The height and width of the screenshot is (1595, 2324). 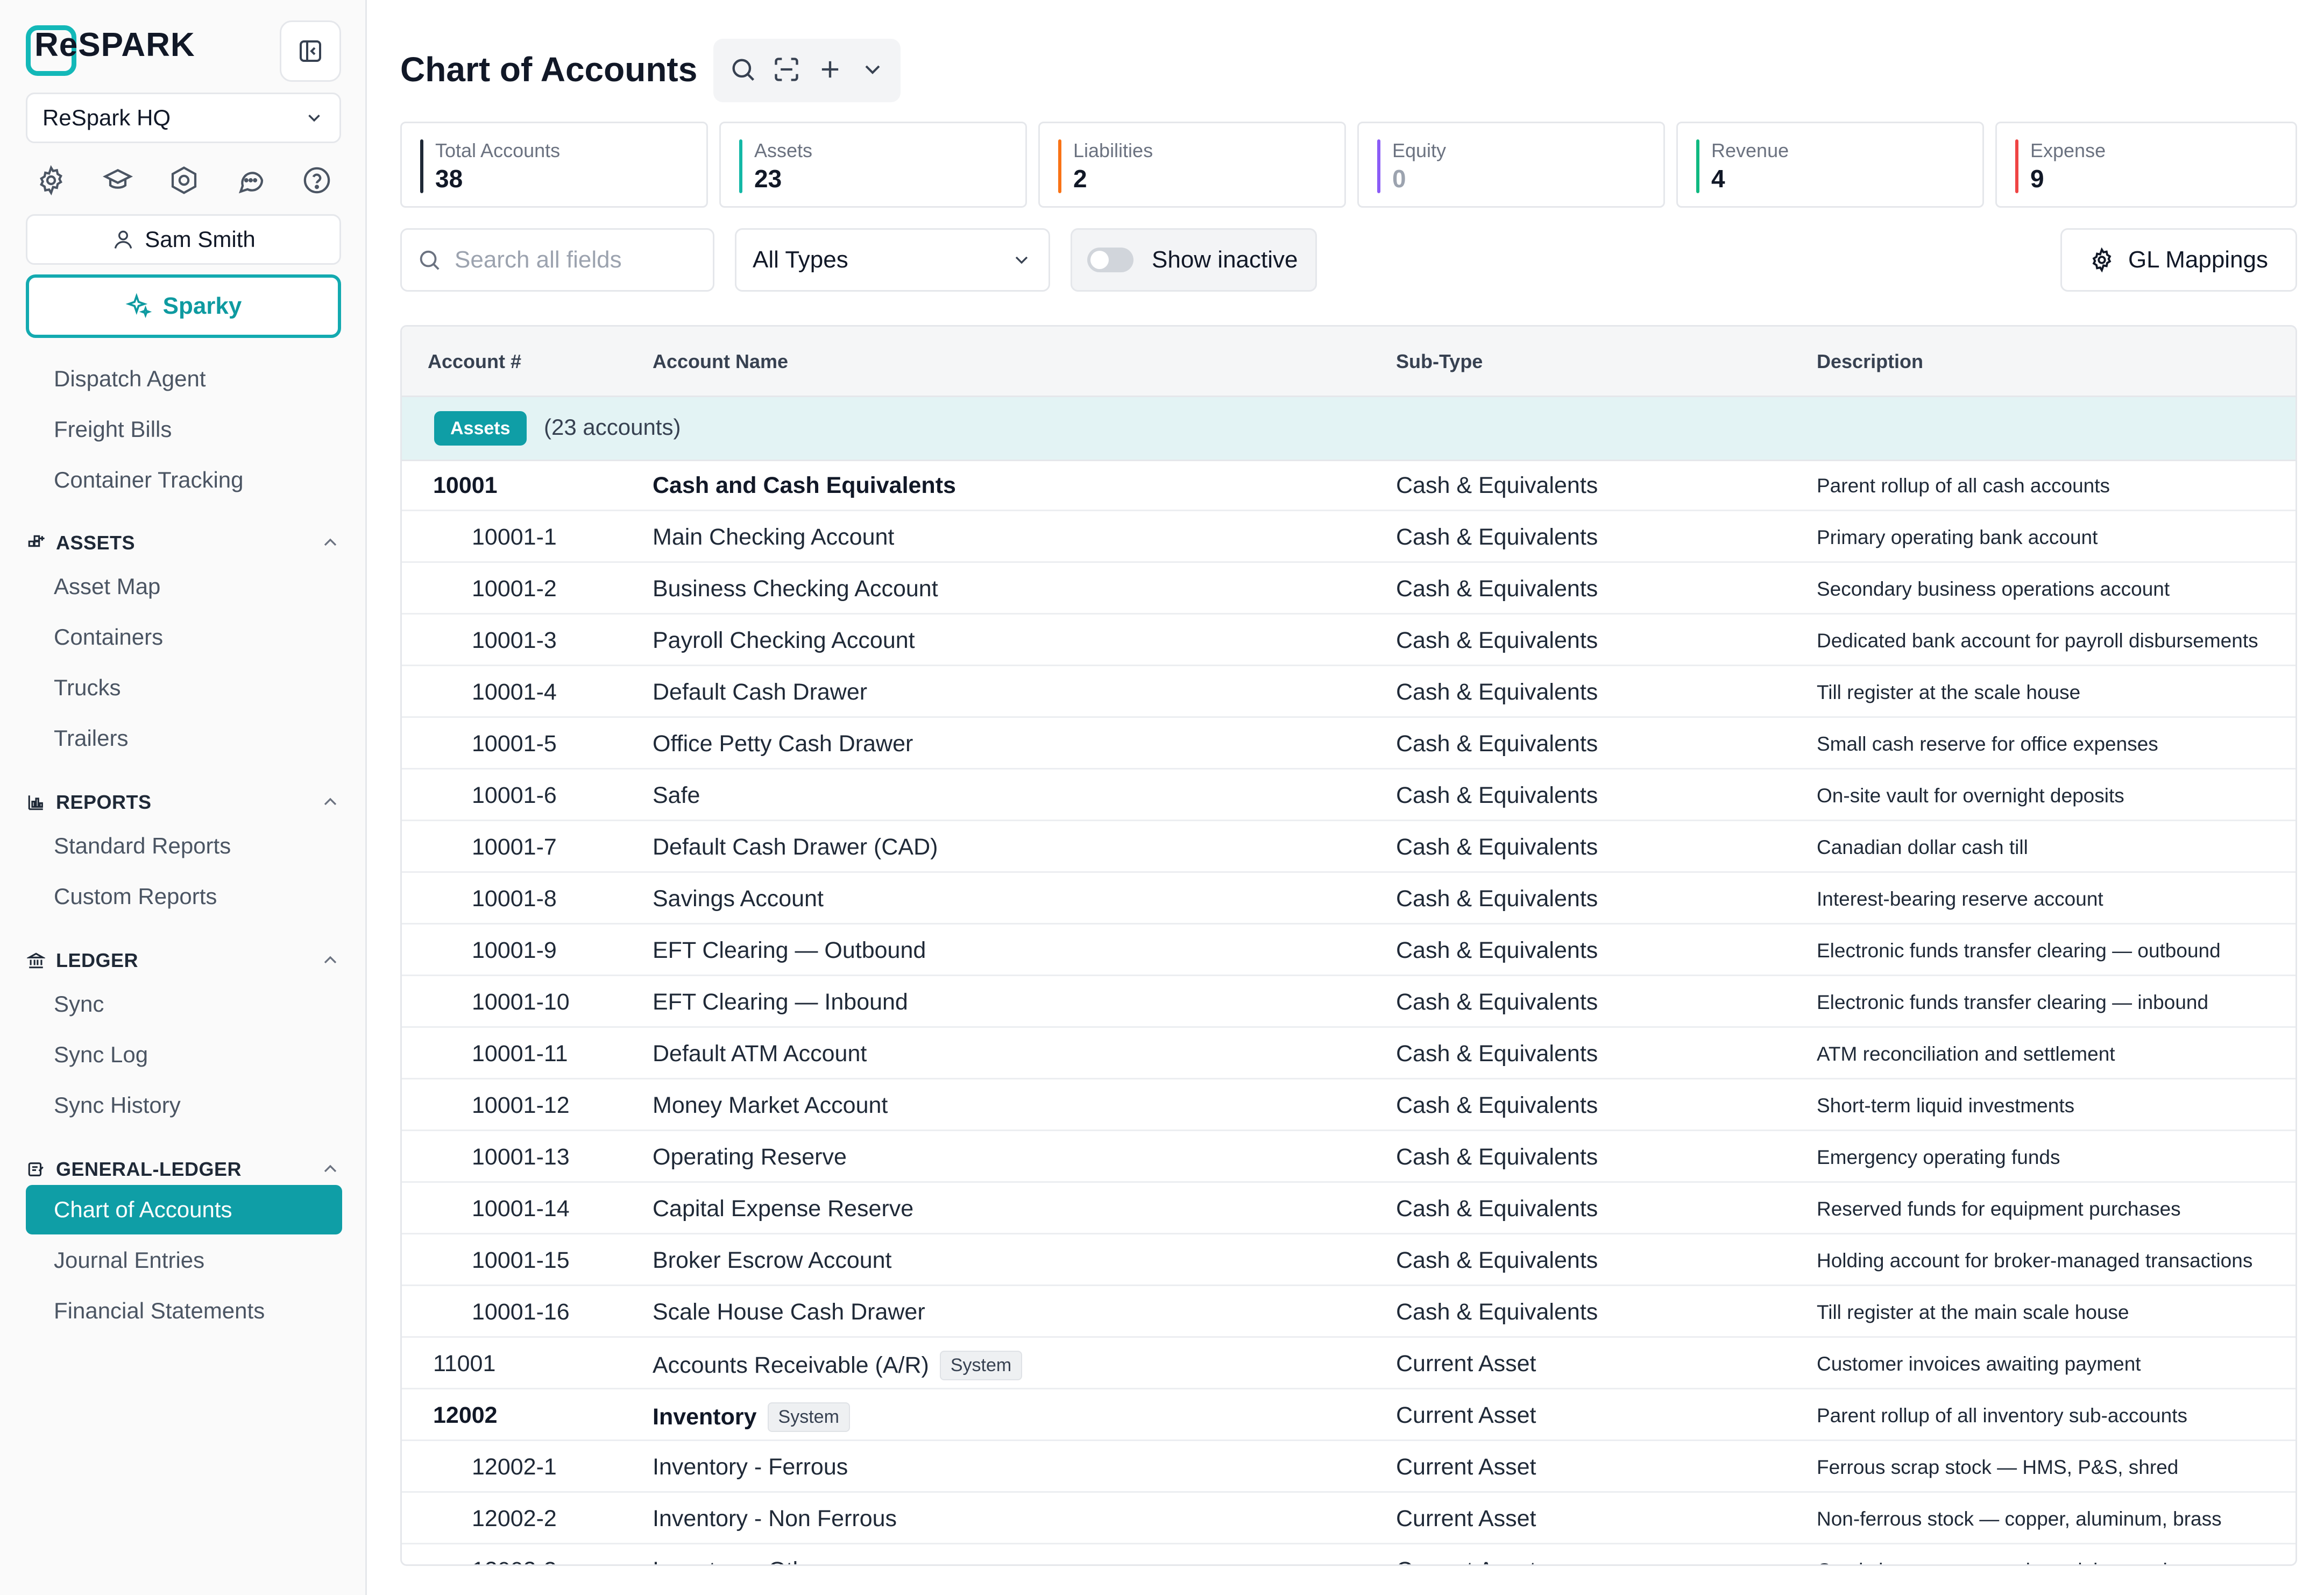 I want to click on account-name: Money Market Account, so click(x=770, y=1105).